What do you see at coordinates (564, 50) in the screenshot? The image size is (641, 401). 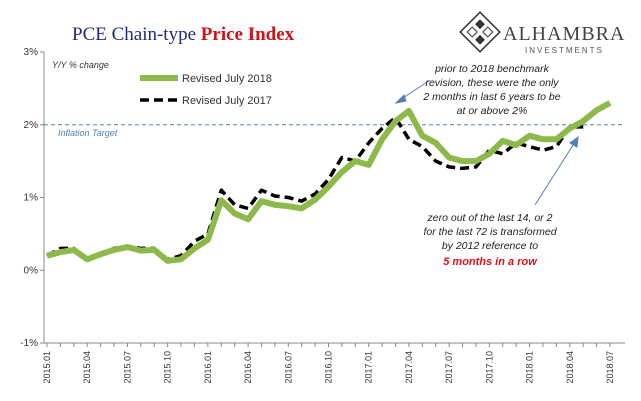 I see `logo-tagline: INVESTMENTS` at bounding box center [564, 50].